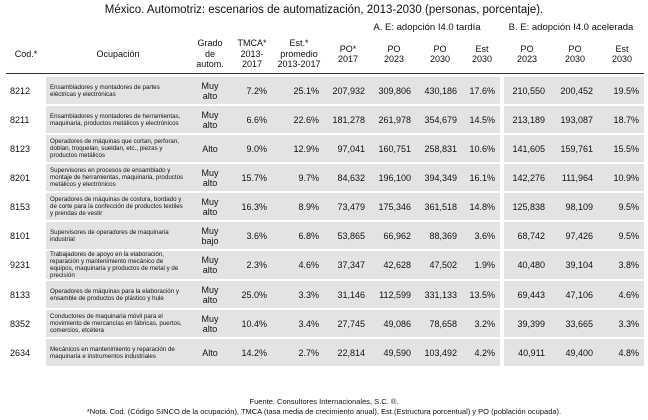  What do you see at coordinates (393, 177) in the screenshot?
I see `cell-po2023-late: 196,100` at bounding box center [393, 177].